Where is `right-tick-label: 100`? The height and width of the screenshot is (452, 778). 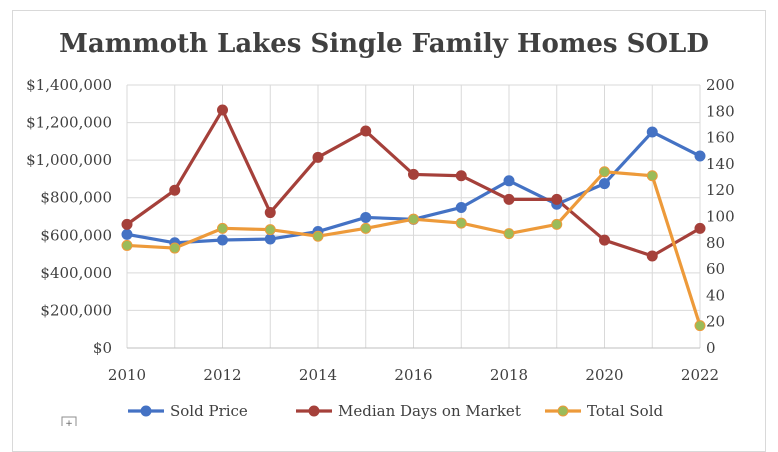
right-tick-label: 100 is located at coordinates (720, 217).